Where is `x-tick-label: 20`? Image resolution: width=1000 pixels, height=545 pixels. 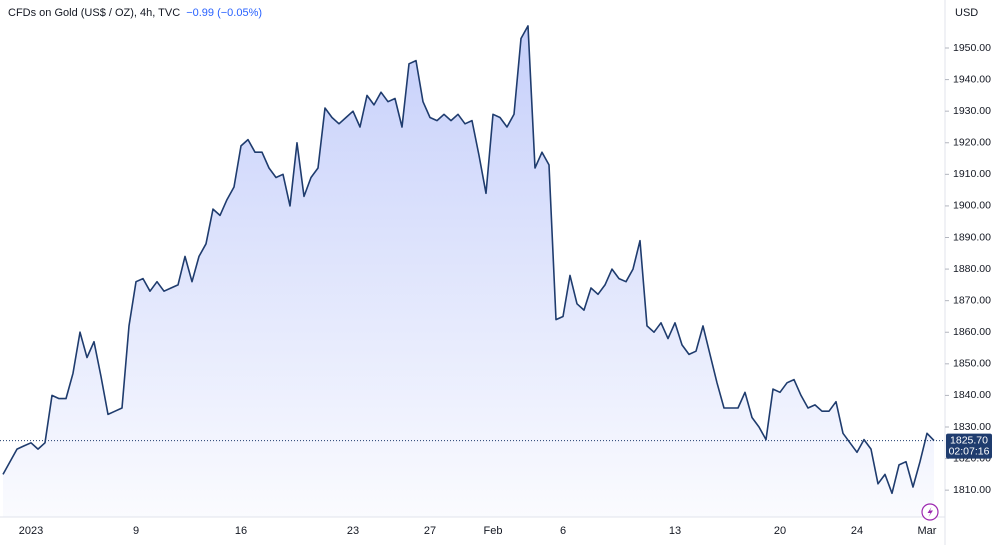 x-tick-label: 20 is located at coordinates (780, 531).